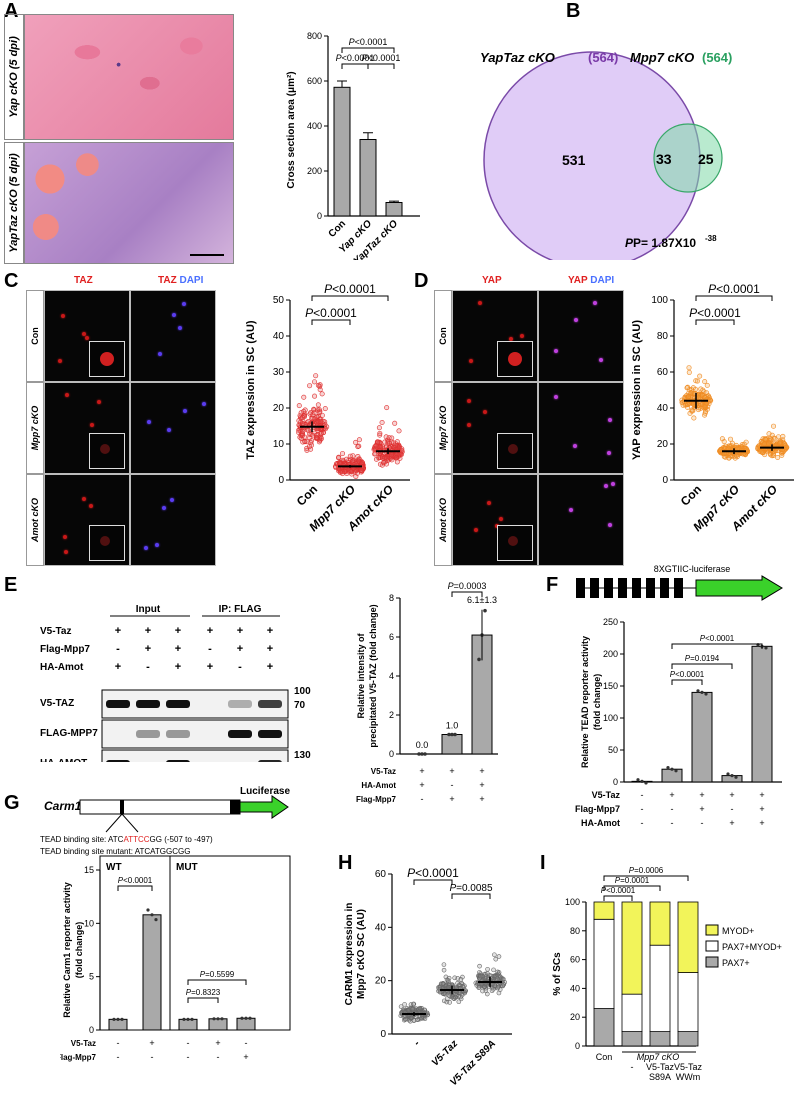 This screenshot has width=794, height=1097. Describe the element at coordinates (14, 77) in the screenshot. I see `panel-a-row-label-1: Yap cKO (5 dpi)` at that location.